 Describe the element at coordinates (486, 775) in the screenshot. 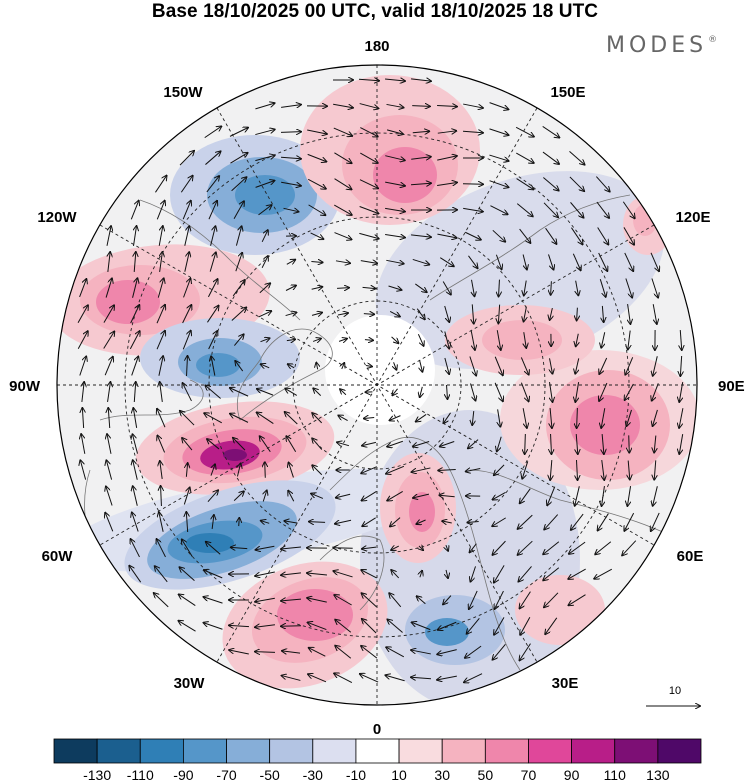

I see `colorbar-tick-label: 50` at that location.